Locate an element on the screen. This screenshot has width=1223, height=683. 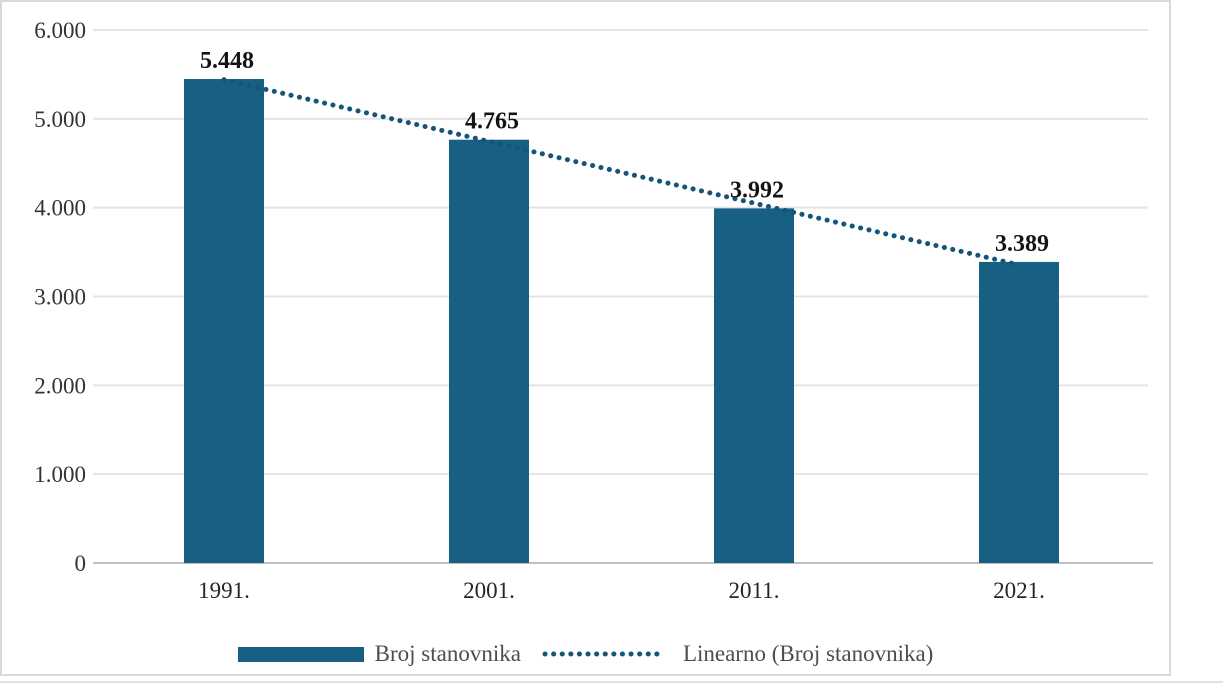
y-axis-tick-label: 1.000 is located at coordinates (60, 474).